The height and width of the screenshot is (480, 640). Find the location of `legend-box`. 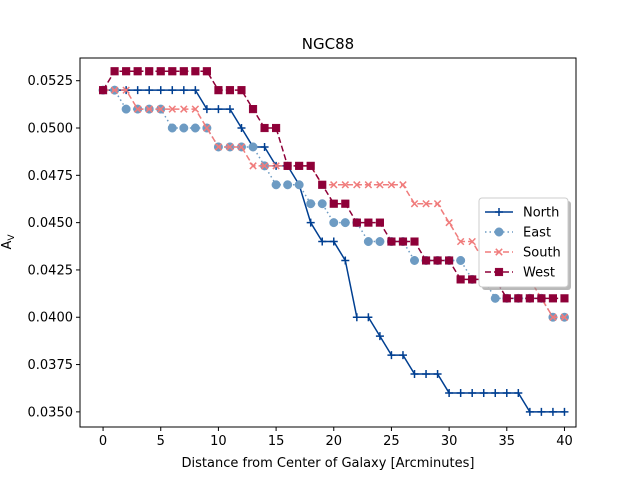

legend-box is located at coordinates (523, 242).